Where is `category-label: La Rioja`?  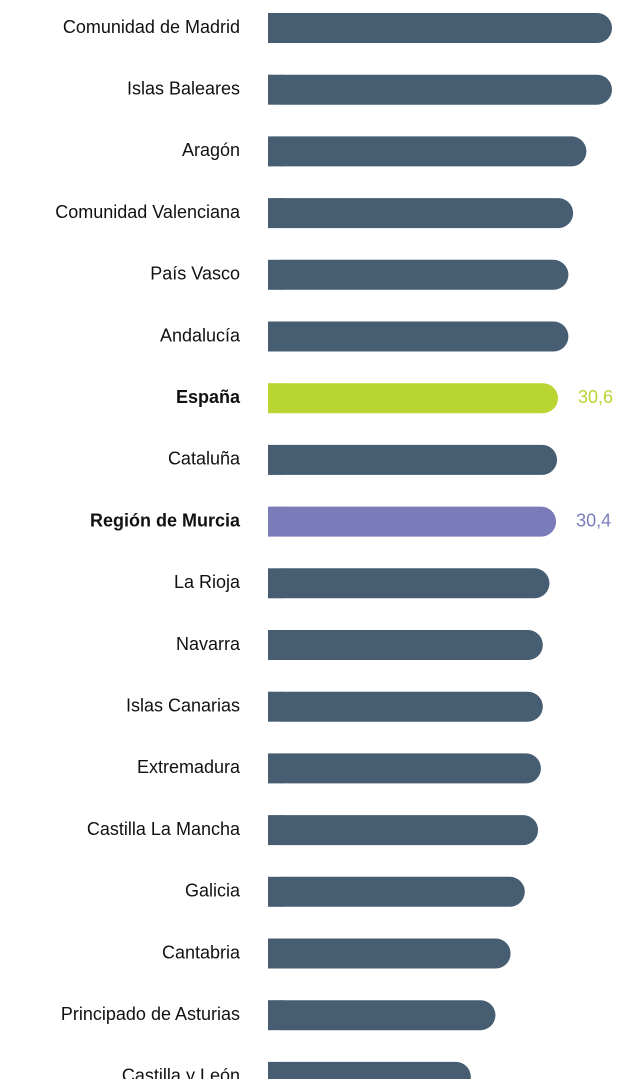 category-label: La Rioja is located at coordinates (207, 582).